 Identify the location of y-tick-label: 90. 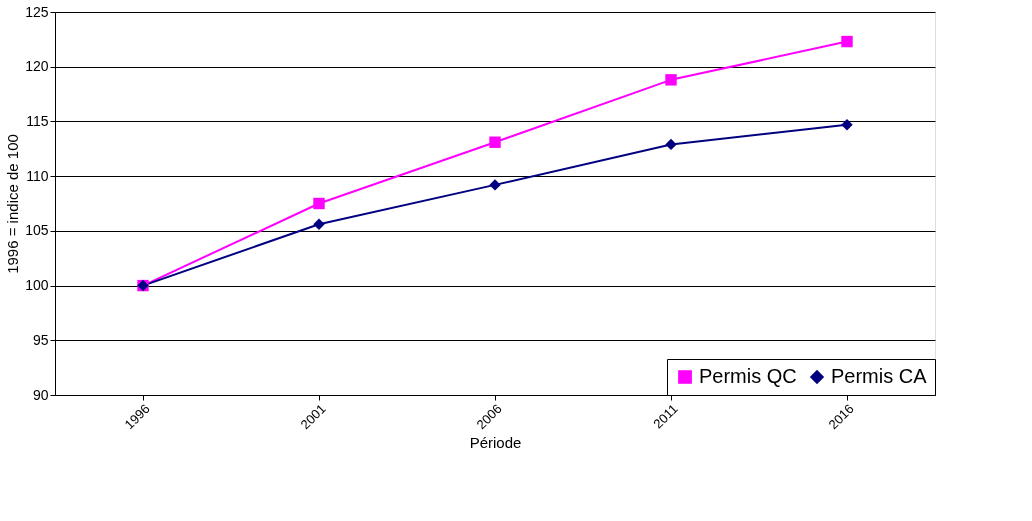
(40, 394).